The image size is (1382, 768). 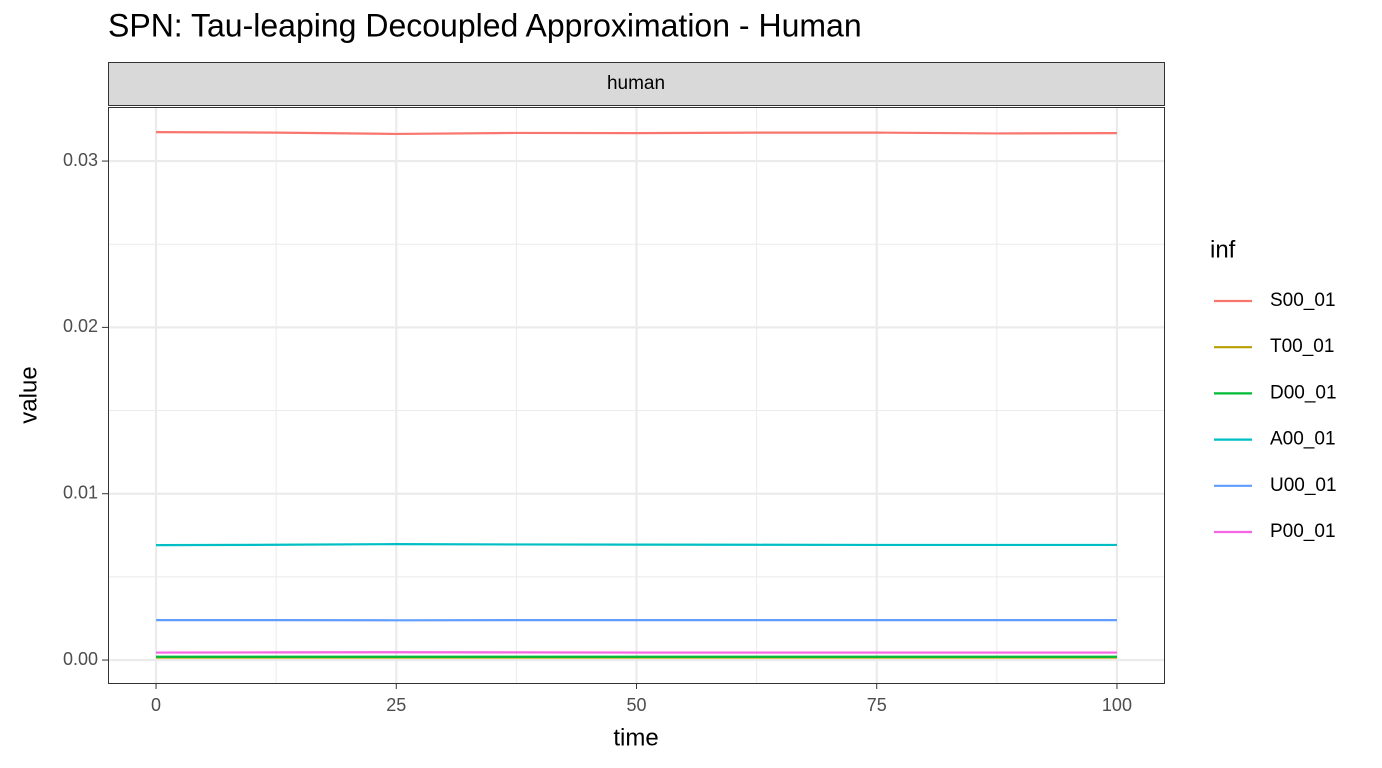 What do you see at coordinates (1303, 531) in the screenshot?
I see `legend-label: P00_01` at bounding box center [1303, 531].